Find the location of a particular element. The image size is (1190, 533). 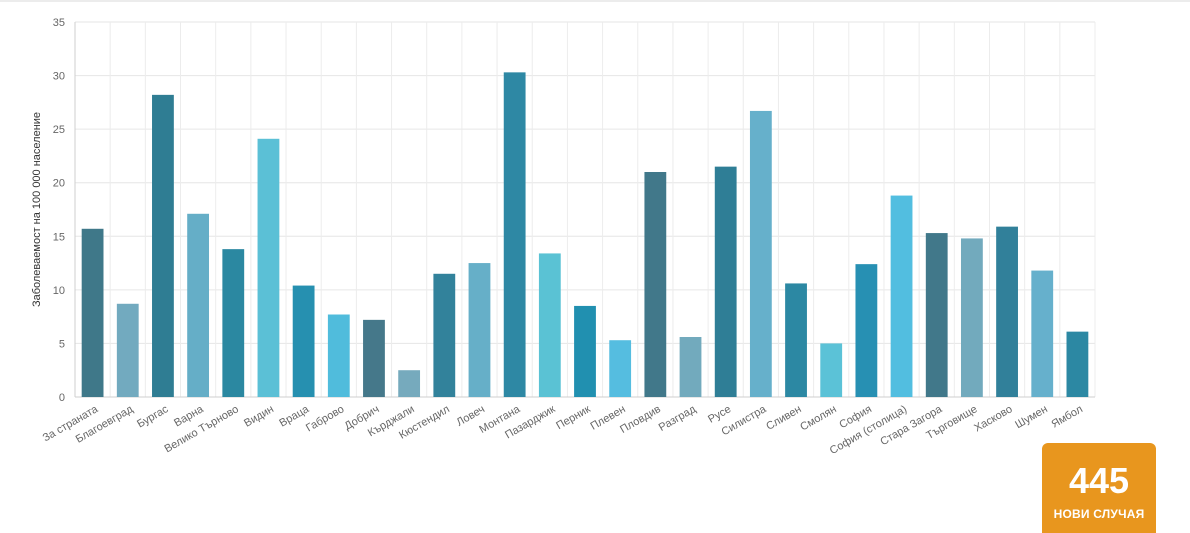

x-tick-label: Хасково is located at coordinates (993, 418).